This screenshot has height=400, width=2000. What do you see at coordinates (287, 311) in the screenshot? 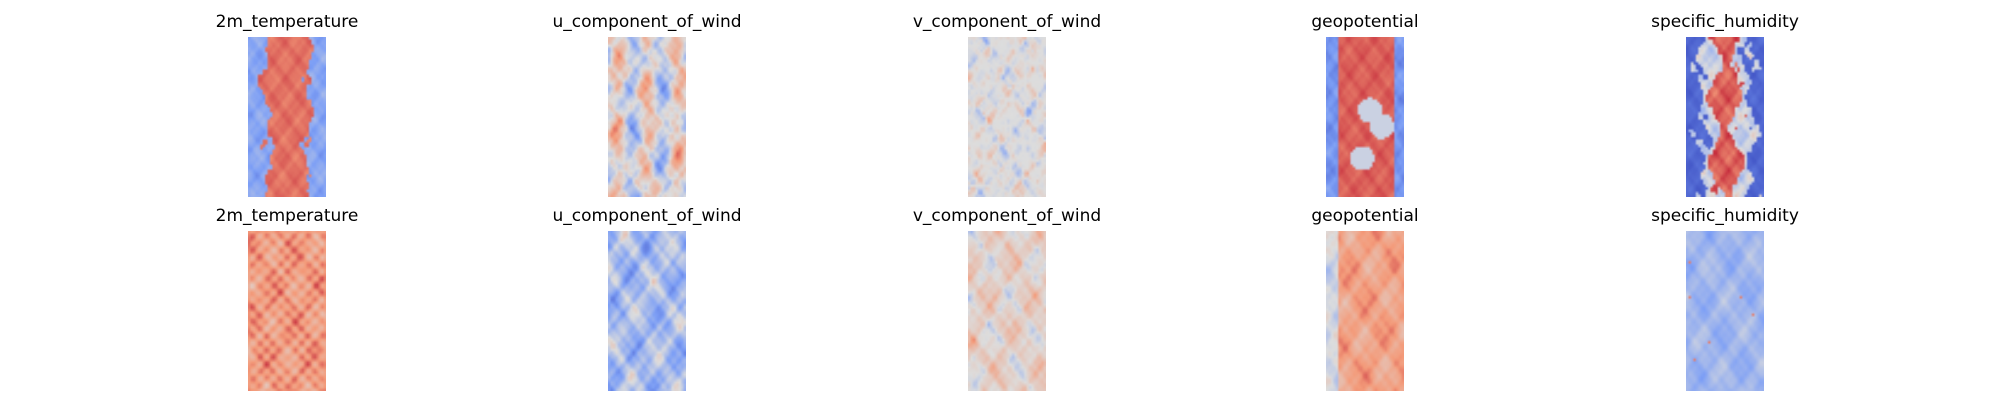
I see `heatmap-warm-noise` at bounding box center [287, 311].